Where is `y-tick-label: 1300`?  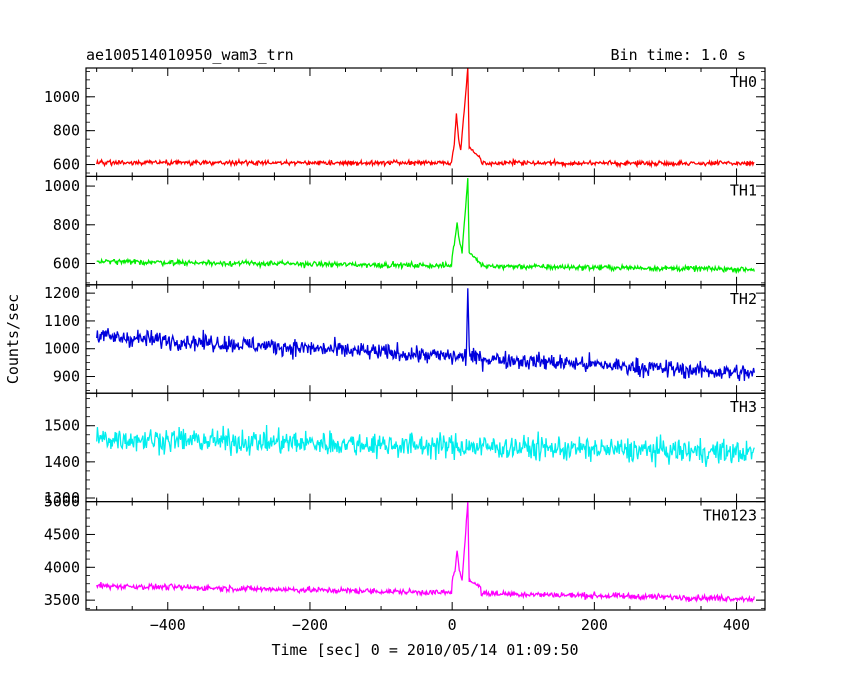 y-tick-label: 1300 is located at coordinates (62, 498).